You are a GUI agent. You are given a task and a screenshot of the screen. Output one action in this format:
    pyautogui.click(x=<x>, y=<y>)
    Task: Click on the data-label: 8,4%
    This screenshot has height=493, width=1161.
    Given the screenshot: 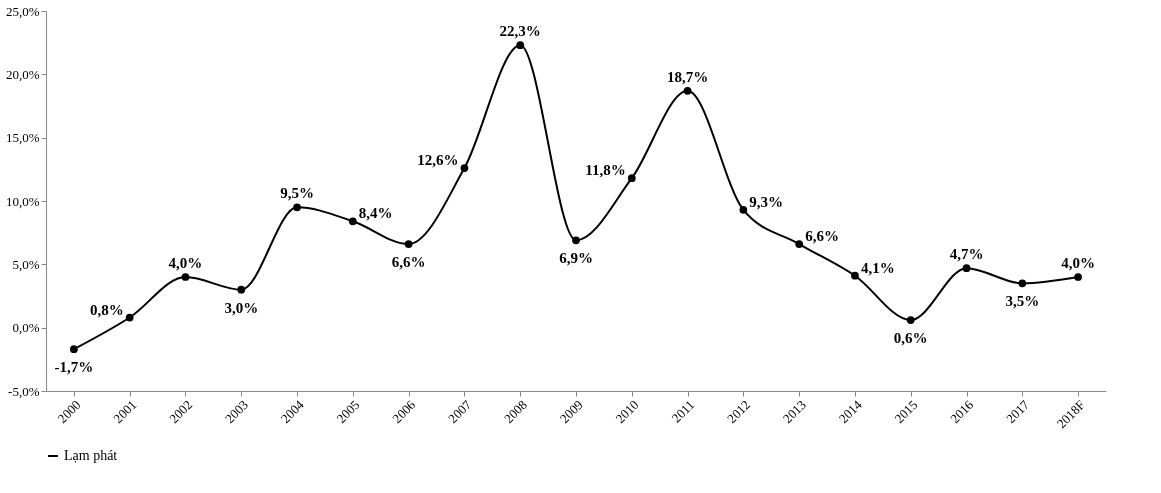 What is the action you would take?
    pyautogui.click(x=375, y=213)
    